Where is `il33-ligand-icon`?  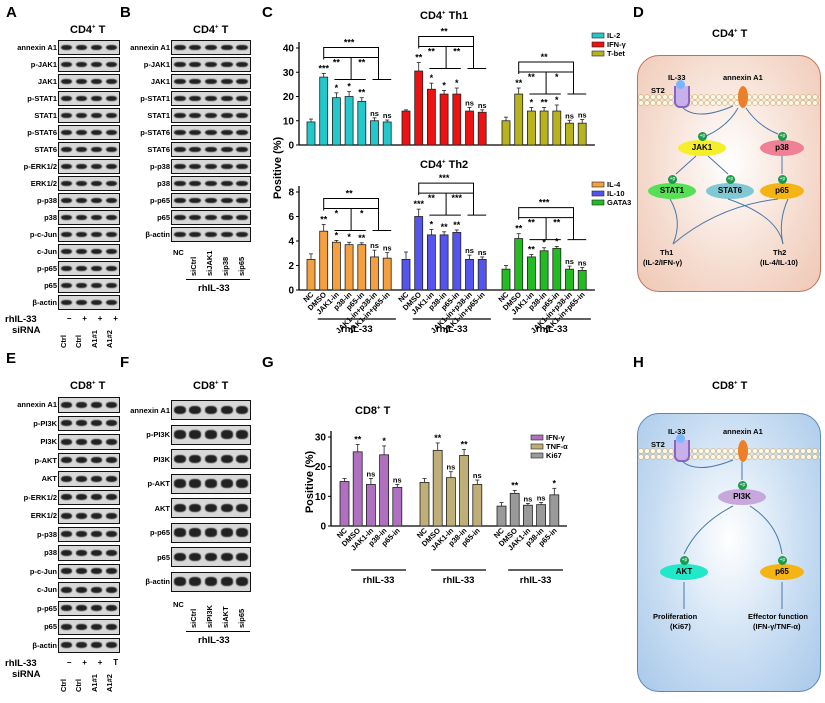 il33-ligand-icon is located at coordinates (680, 84).